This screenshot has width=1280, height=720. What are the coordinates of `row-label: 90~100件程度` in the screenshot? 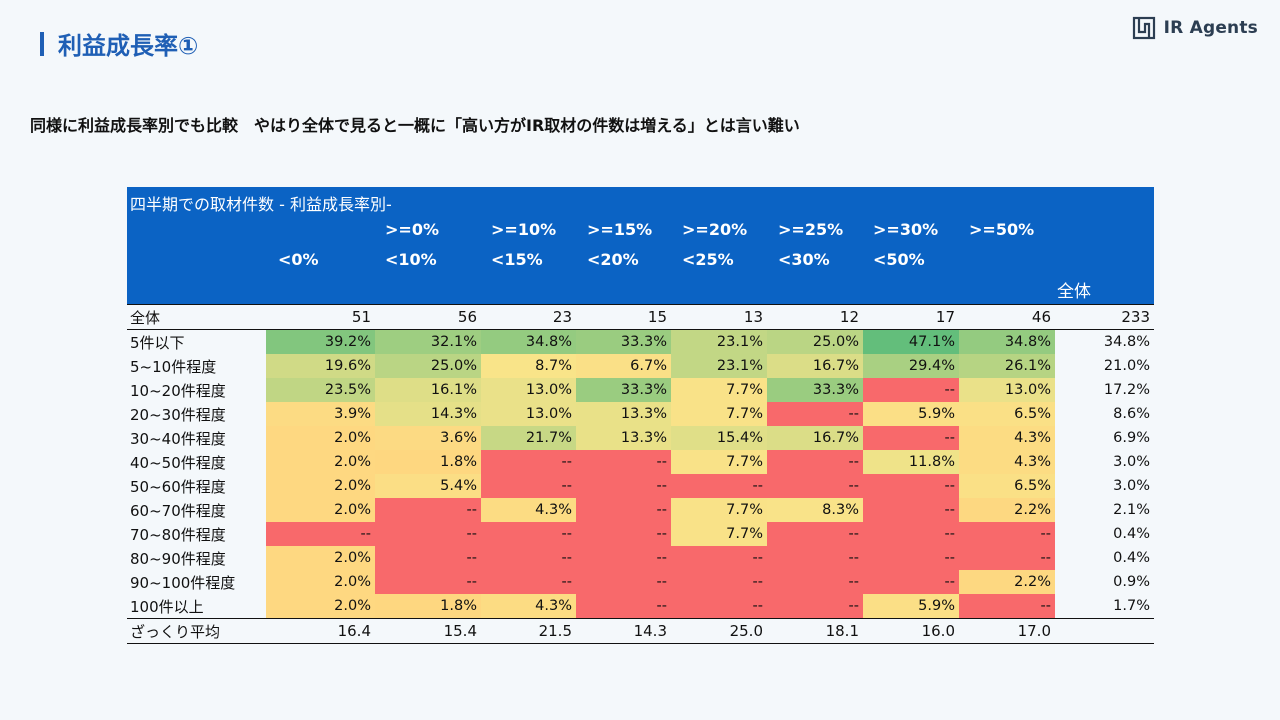 It's located at (183, 582).